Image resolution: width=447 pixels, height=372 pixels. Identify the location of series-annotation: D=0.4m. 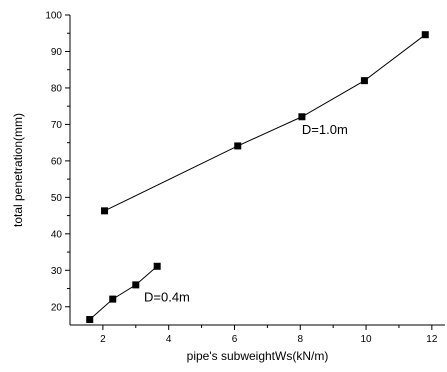
(167, 297).